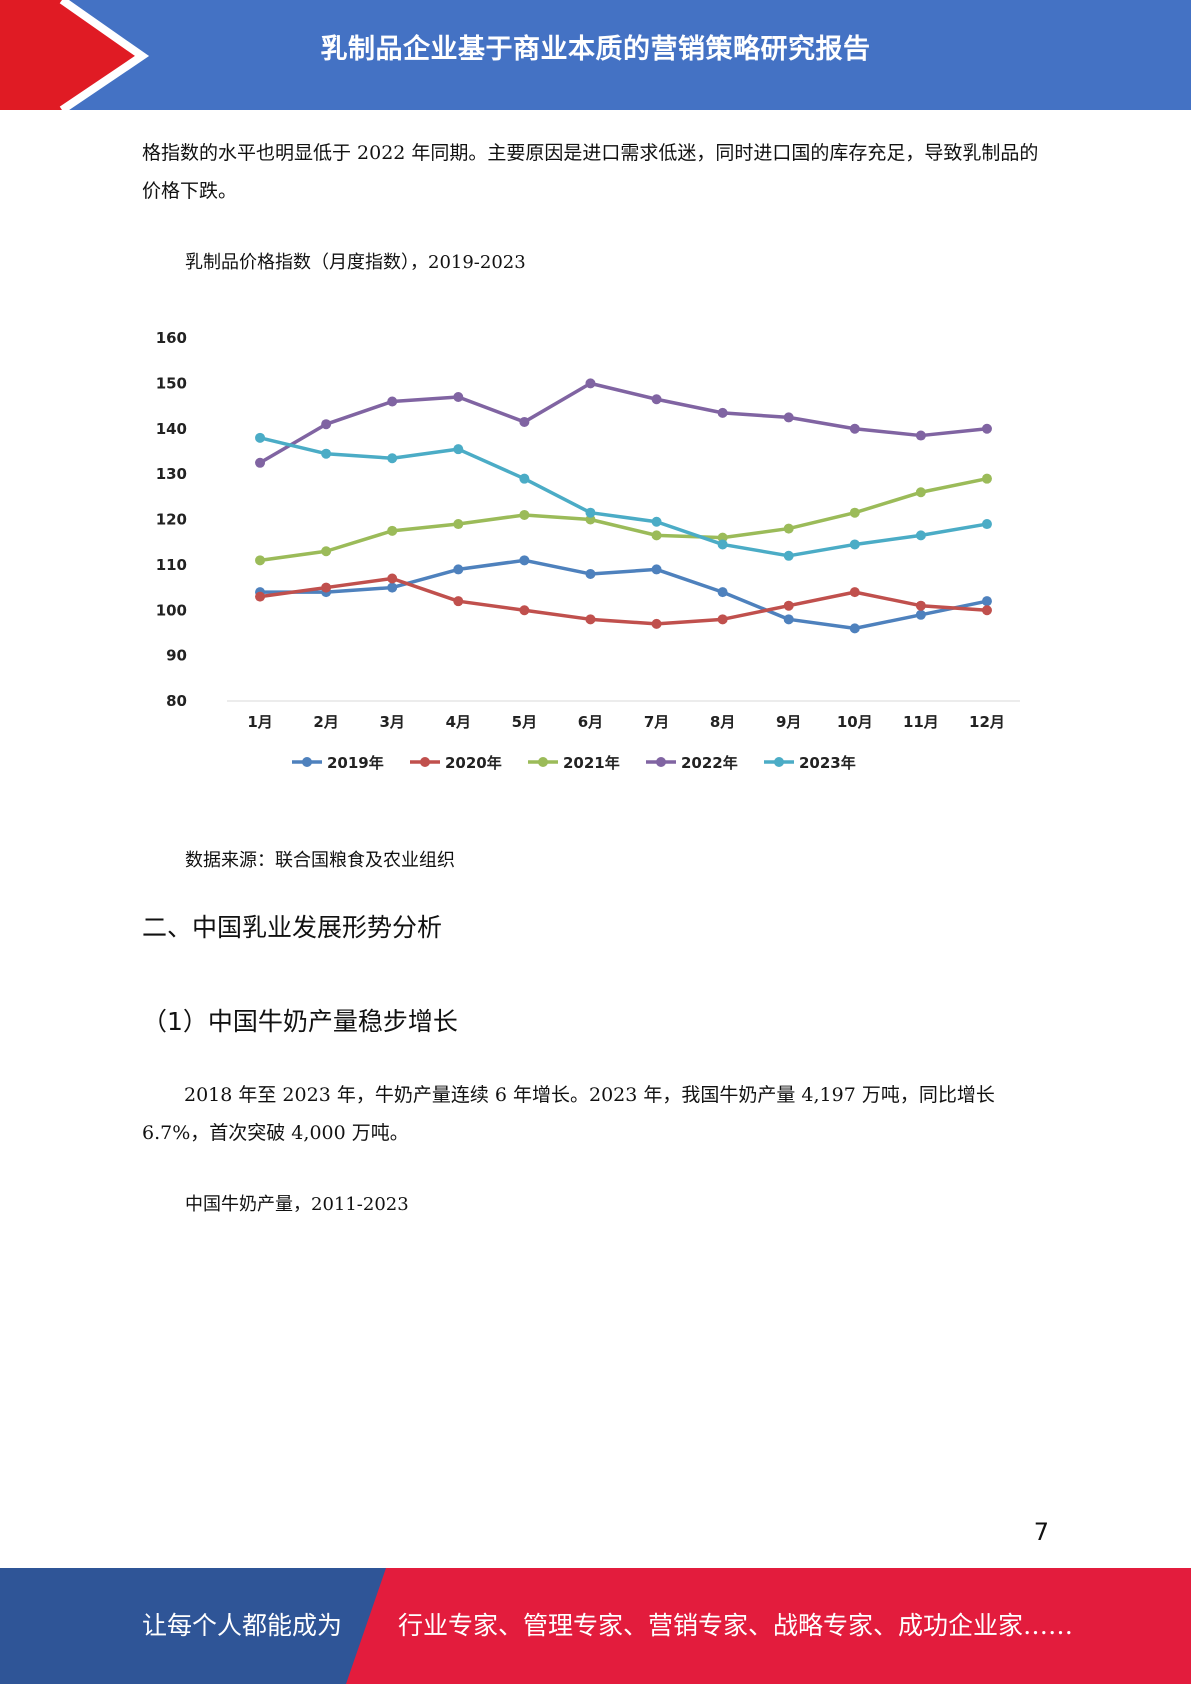 This screenshot has height=1684, width=1191. What do you see at coordinates (171, 474) in the screenshot?
I see `y-tick-label: 130` at bounding box center [171, 474].